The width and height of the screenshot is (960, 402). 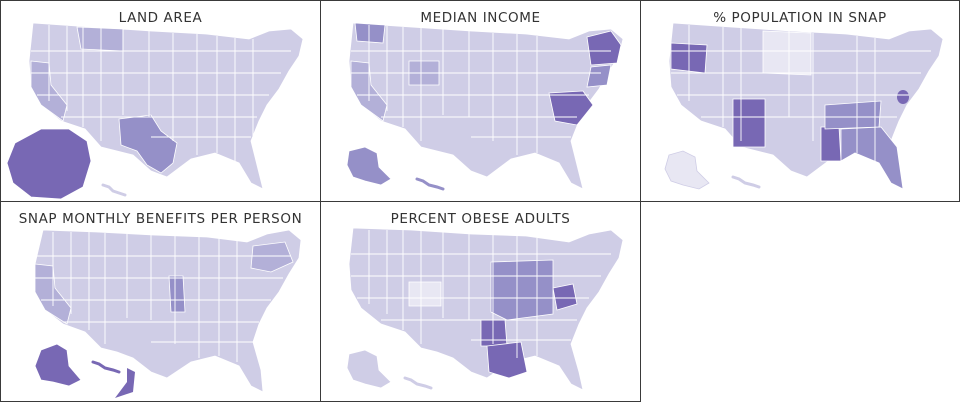 What do you see at coordinates (148, 144) in the screenshot?
I see `texas` at bounding box center [148, 144].